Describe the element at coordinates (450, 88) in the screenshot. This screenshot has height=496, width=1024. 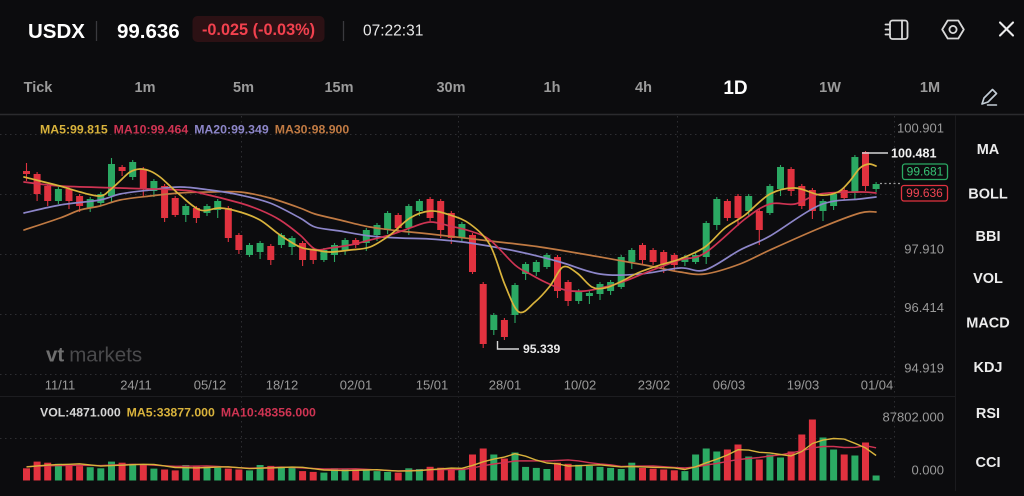
I see `svg-text: 30m` at that location.